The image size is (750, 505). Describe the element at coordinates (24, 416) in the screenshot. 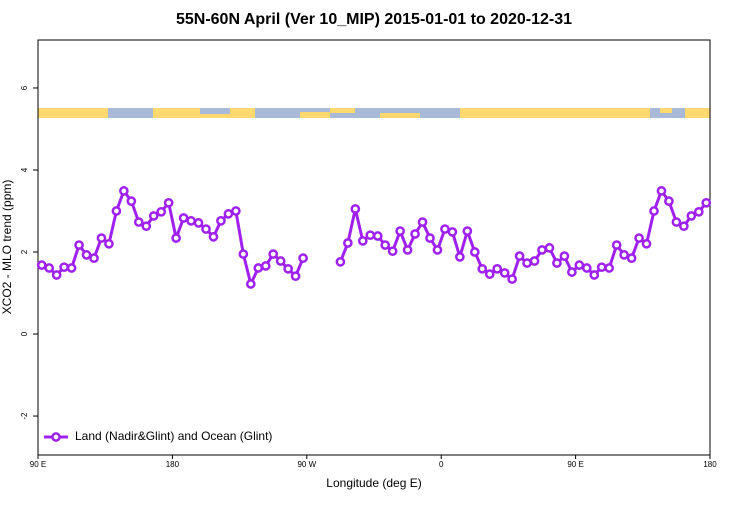

I see `y-tick-label: -2` at that location.